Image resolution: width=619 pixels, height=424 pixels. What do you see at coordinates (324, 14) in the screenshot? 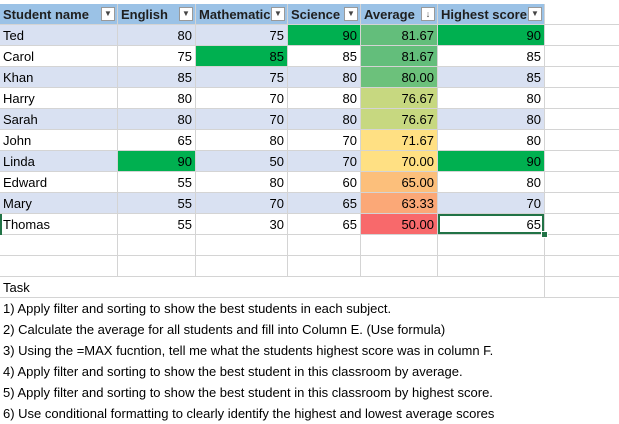
I see `header-science: Science ▼` at bounding box center [324, 14].